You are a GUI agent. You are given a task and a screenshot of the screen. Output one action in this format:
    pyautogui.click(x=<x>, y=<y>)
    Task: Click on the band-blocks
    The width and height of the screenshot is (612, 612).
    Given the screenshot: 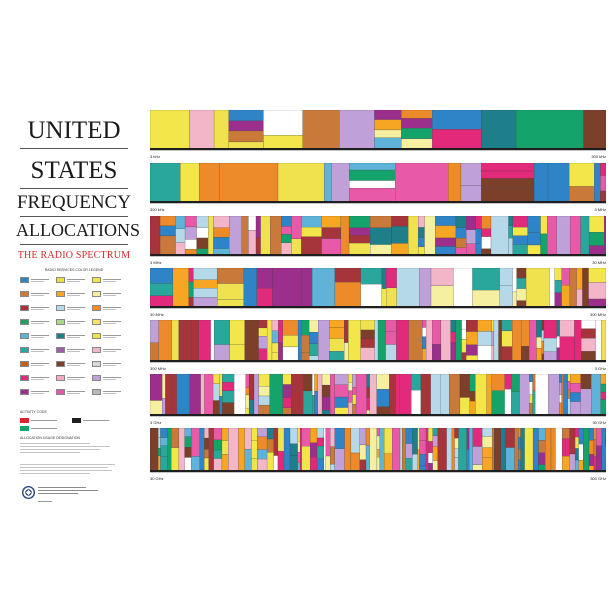 What is the action you would take?
    pyautogui.click(x=378, y=236)
    